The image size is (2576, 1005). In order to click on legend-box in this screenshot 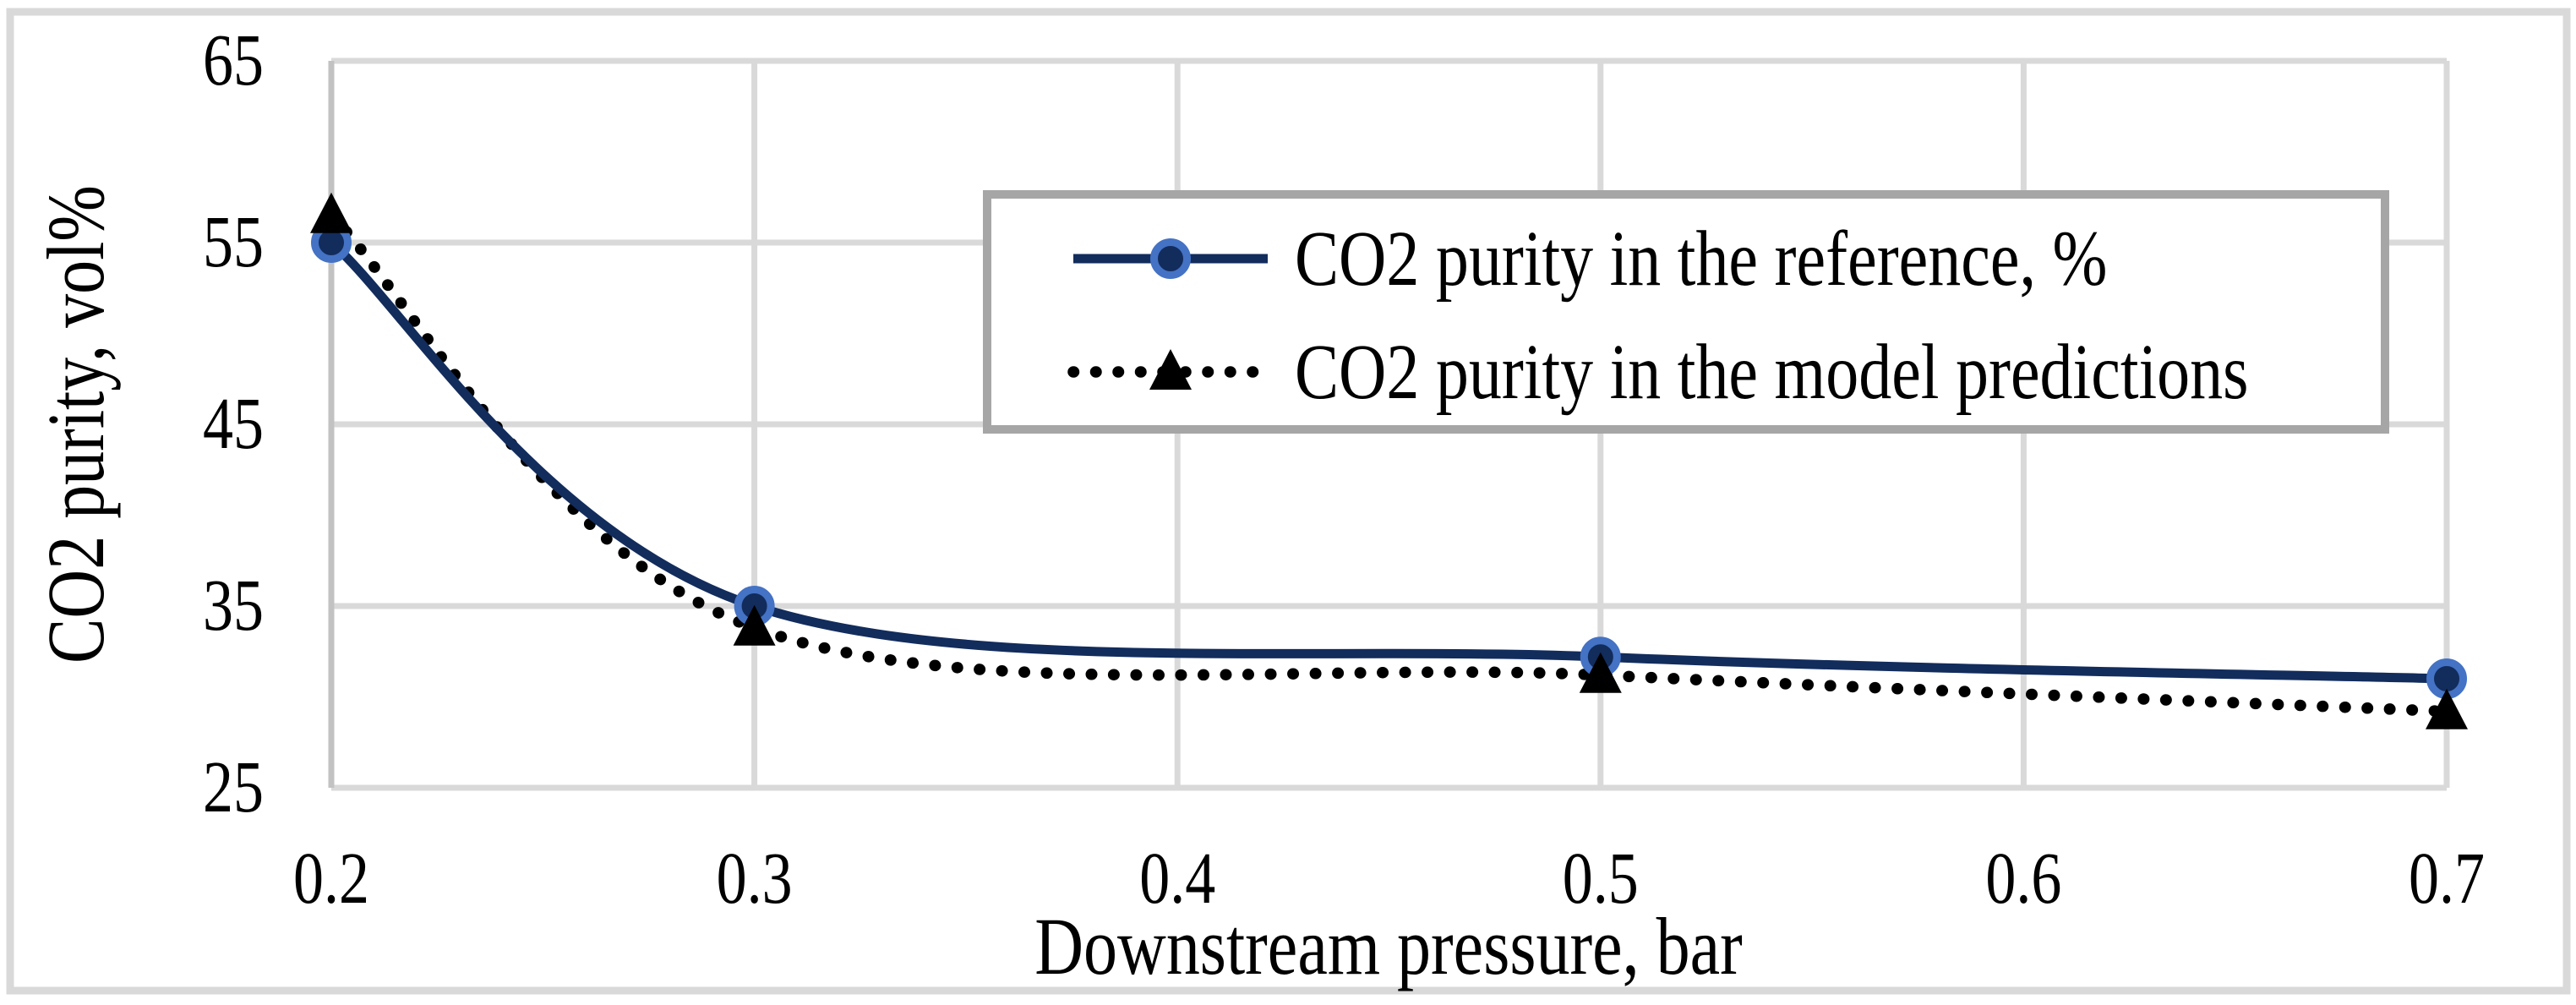, I will do `click(1686, 312)`.